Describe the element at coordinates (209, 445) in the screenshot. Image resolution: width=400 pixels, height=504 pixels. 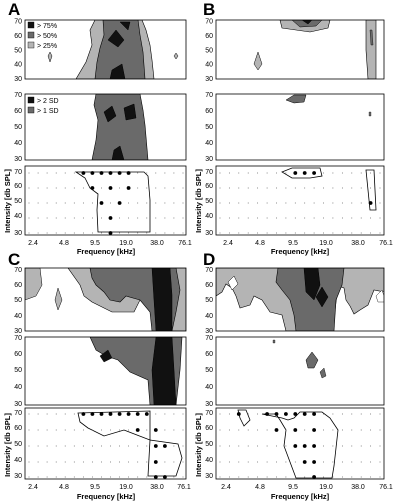
I see `y-ticks-d-bottom: 30 40 50 60 70` at that location.